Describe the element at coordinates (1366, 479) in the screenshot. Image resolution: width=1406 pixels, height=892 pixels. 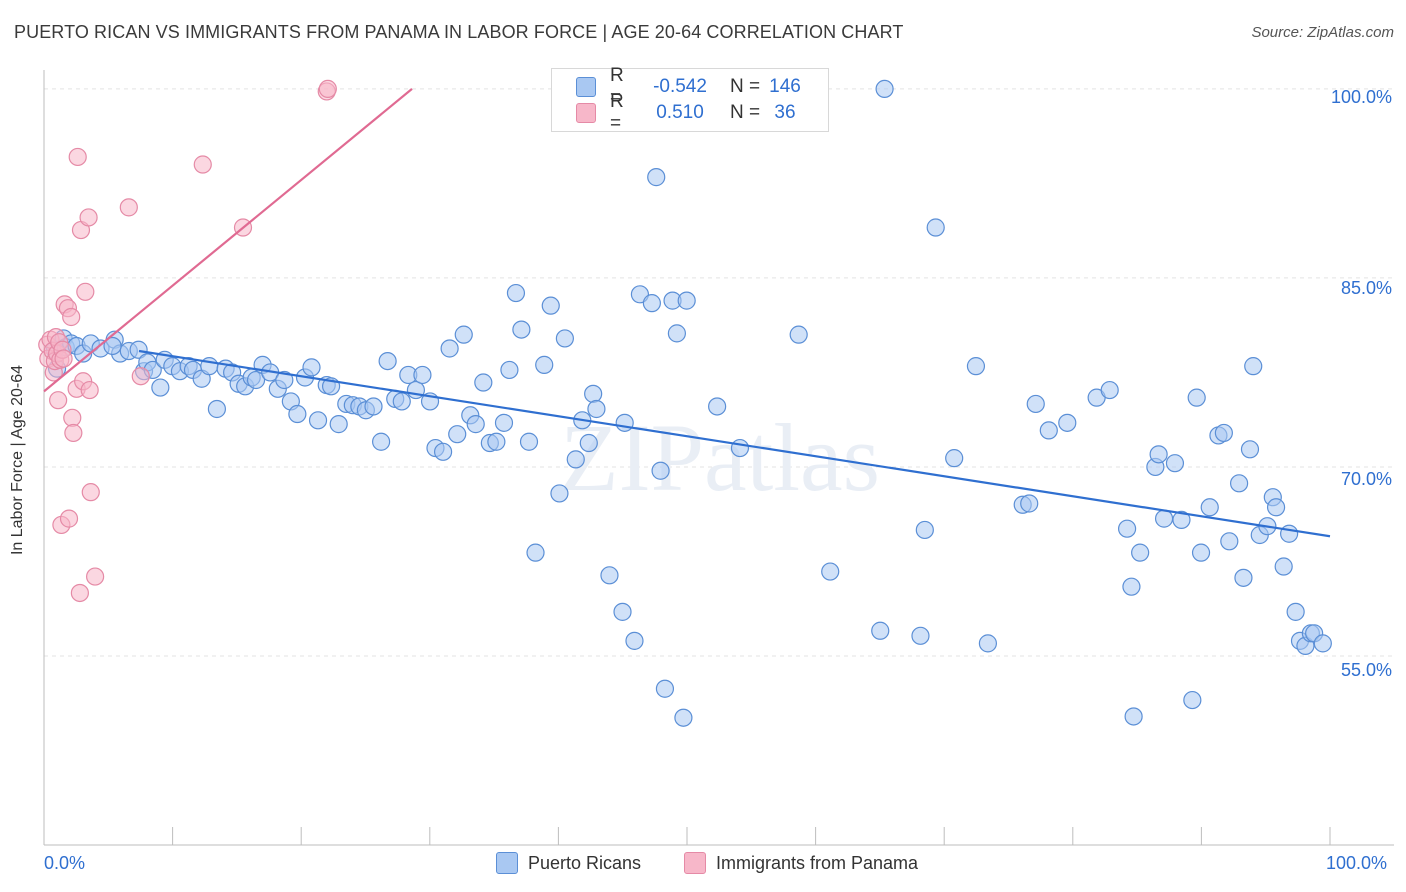
I see `y-tick-label-70: 70.0%` at that location.